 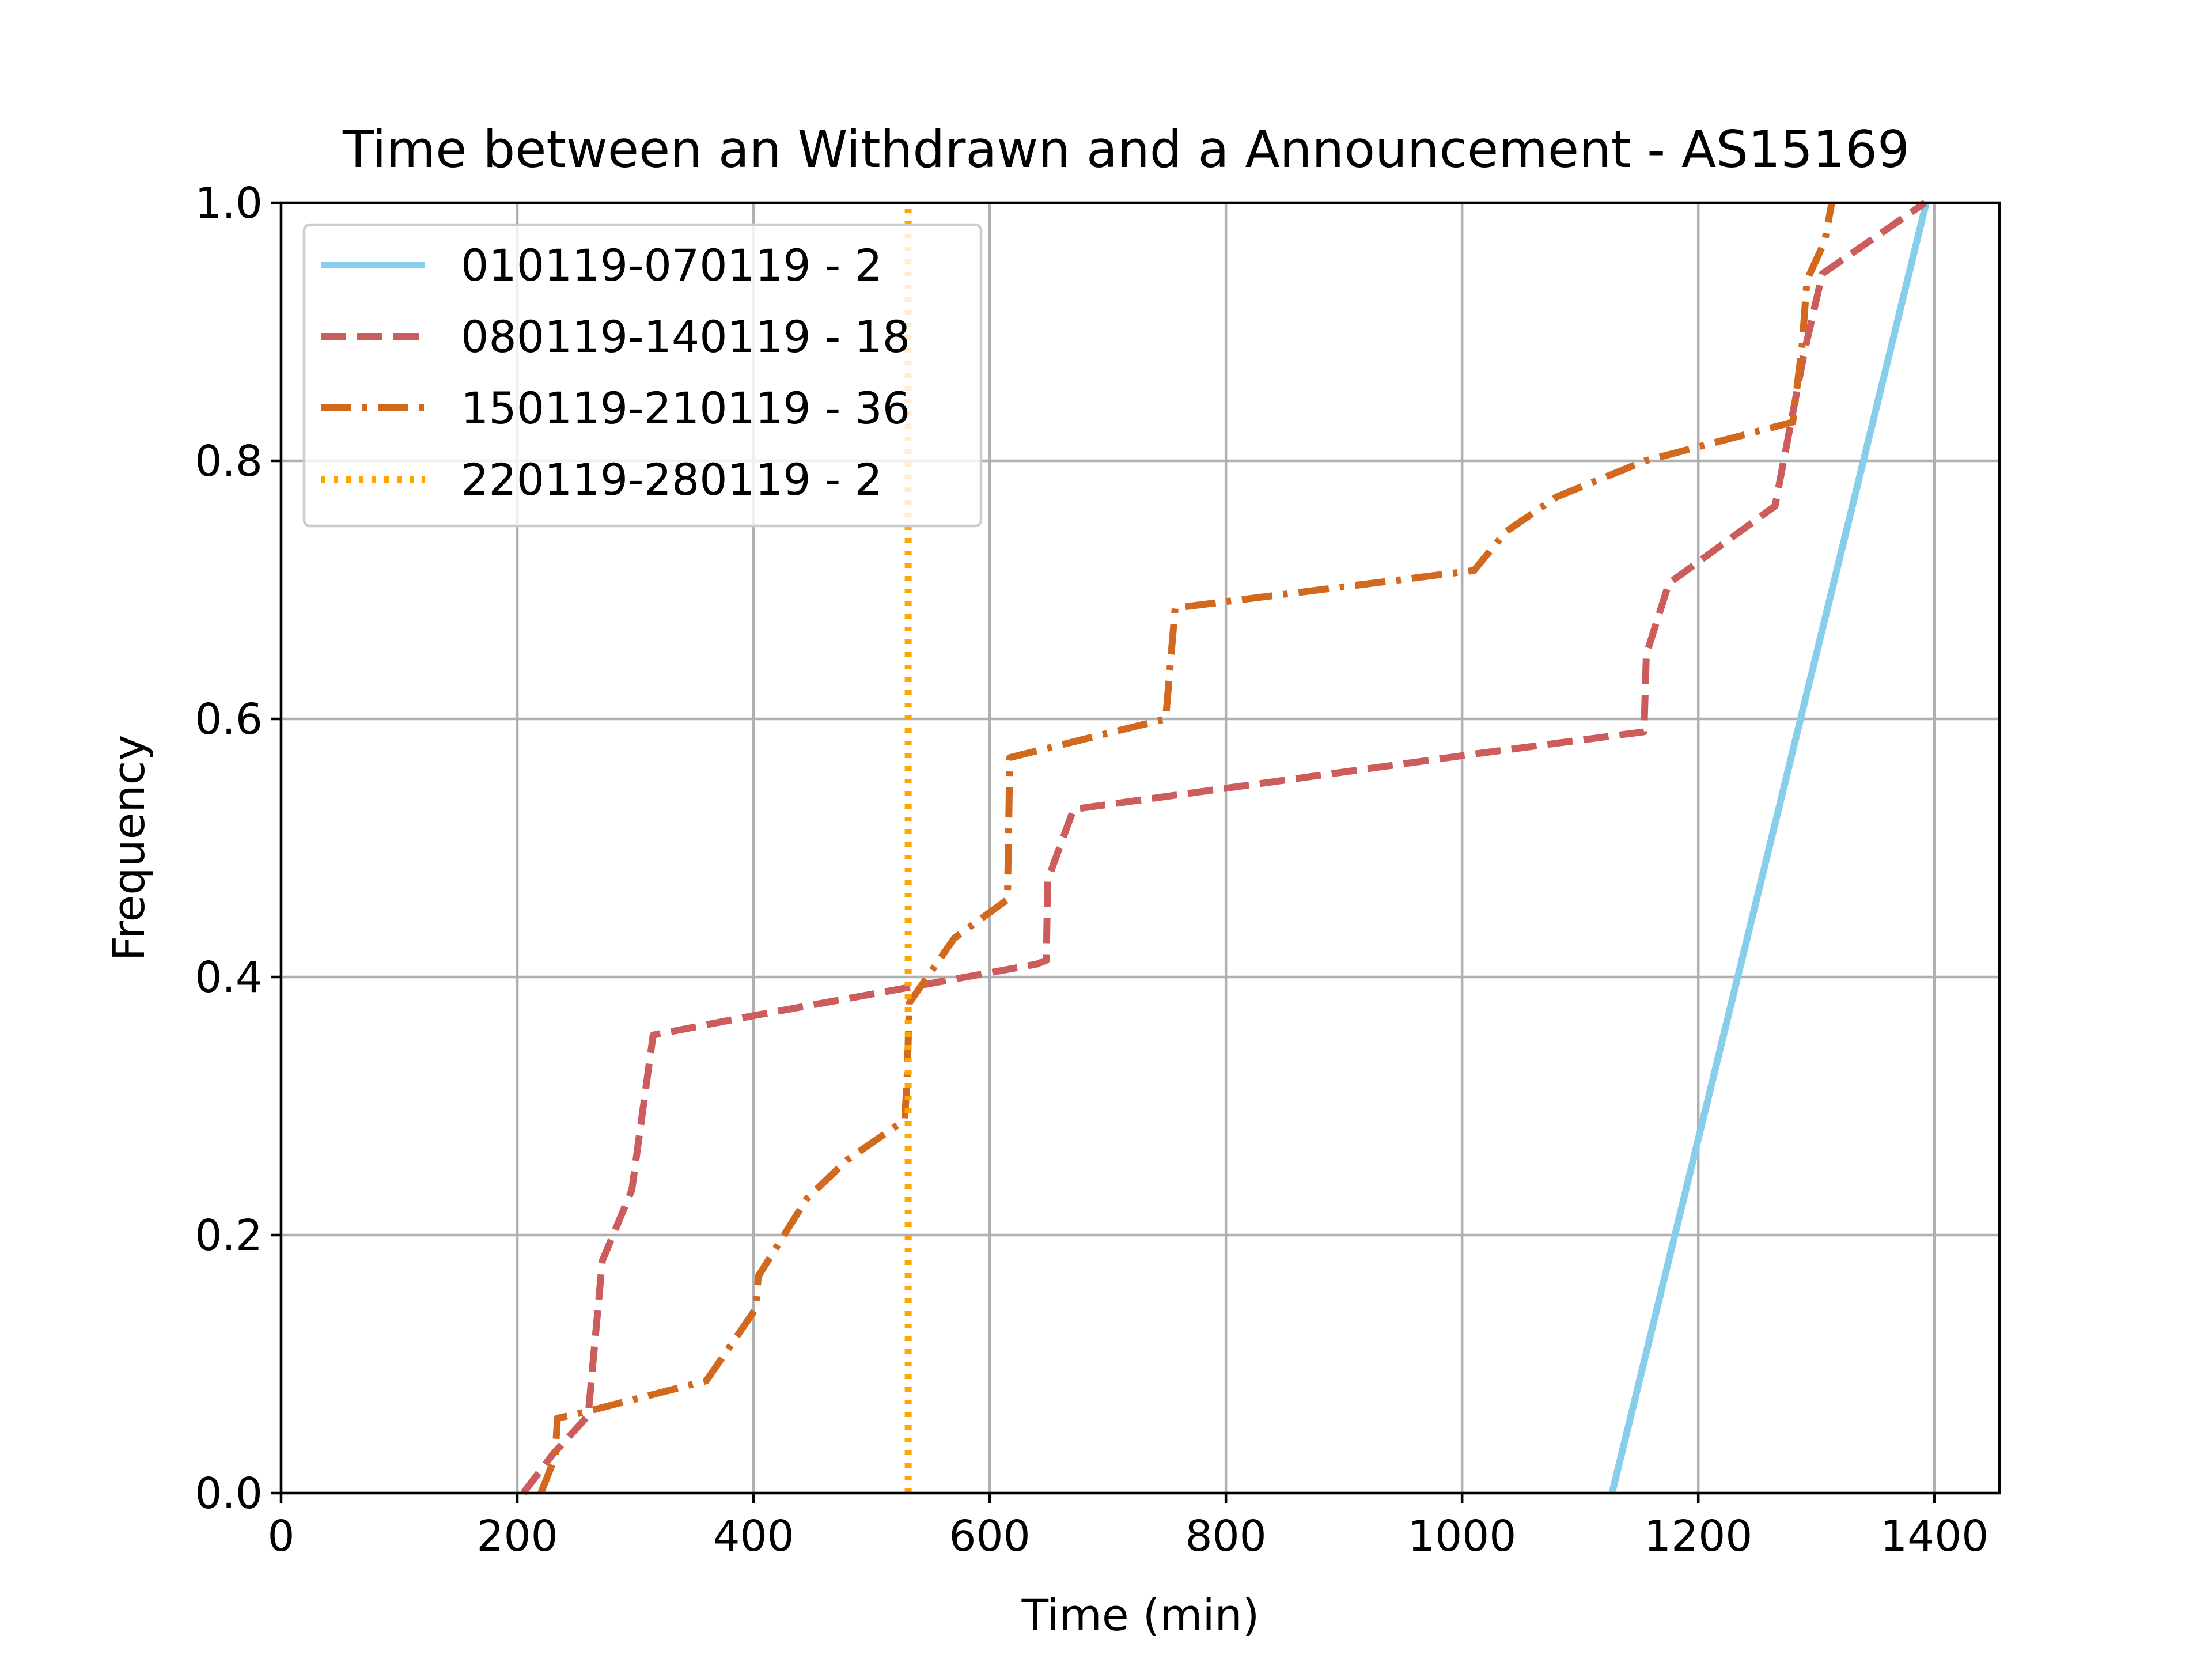 I want to click on x-tick-label: 1000, so click(x=1462, y=1536).